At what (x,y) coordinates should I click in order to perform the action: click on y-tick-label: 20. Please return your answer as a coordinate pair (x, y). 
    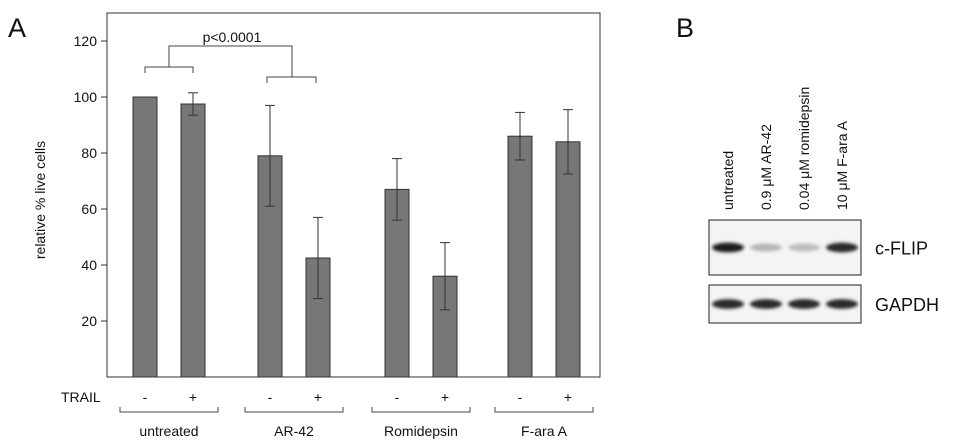
    Looking at the image, I should click on (89, 321).